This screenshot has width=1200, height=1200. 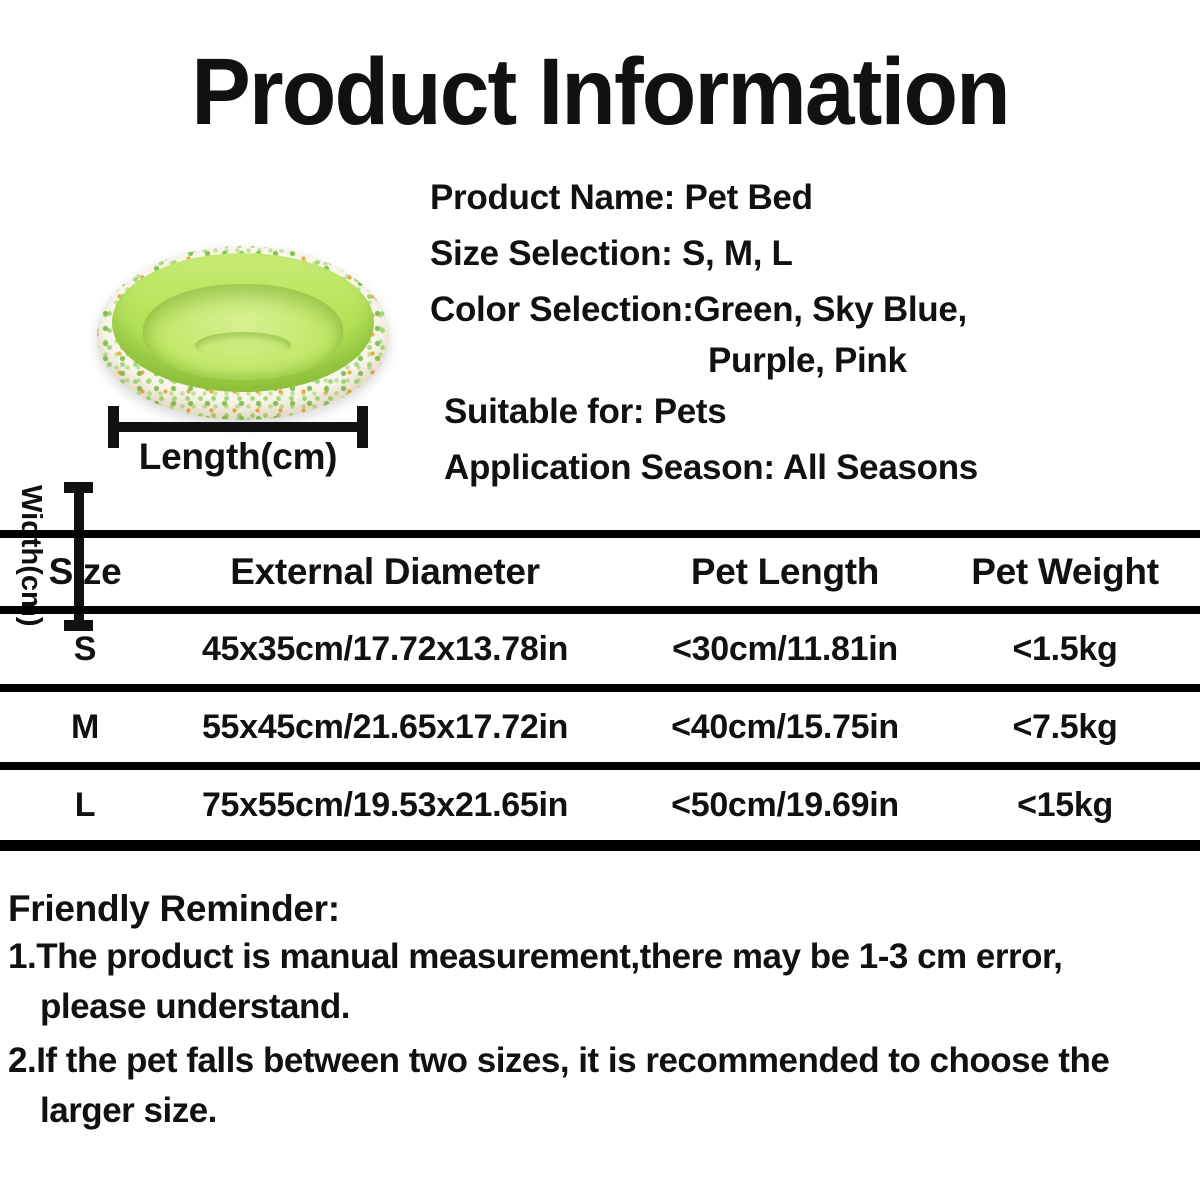 What do you see at coordinates (621, 197) in the screenshot?
I see `detail-product-name: Product Name: Pet Bed` at bounding box center [621, 197].